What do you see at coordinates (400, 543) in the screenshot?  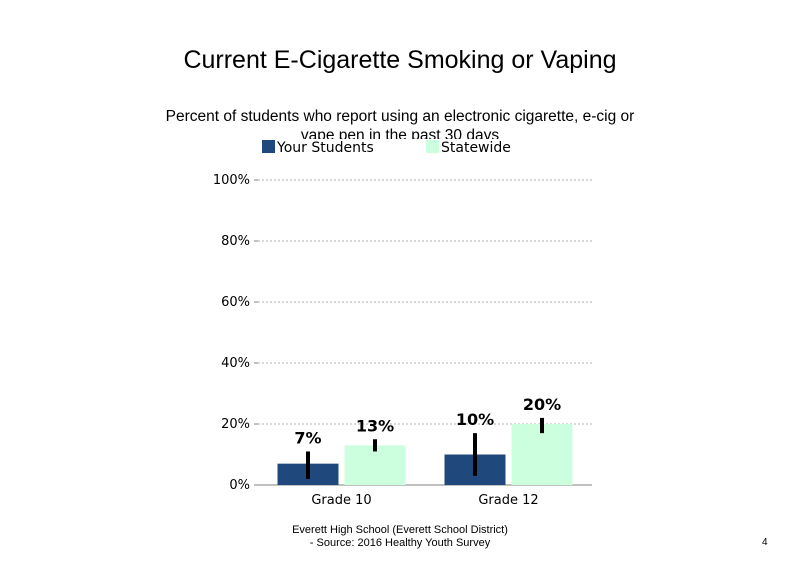 I see `footer-source: - Source: 2016 Healthy Youth Survey` at bounding box center [400, 543].